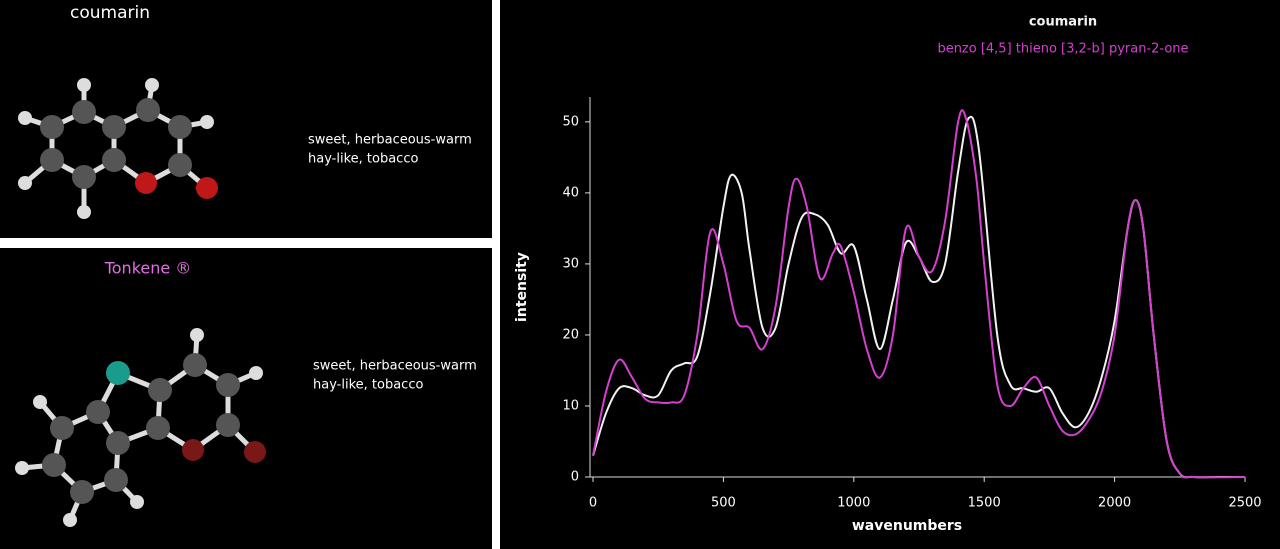 This screenshot has width=1280, height=549. I want to click on y-tick-label: 40, so click(570, 192).